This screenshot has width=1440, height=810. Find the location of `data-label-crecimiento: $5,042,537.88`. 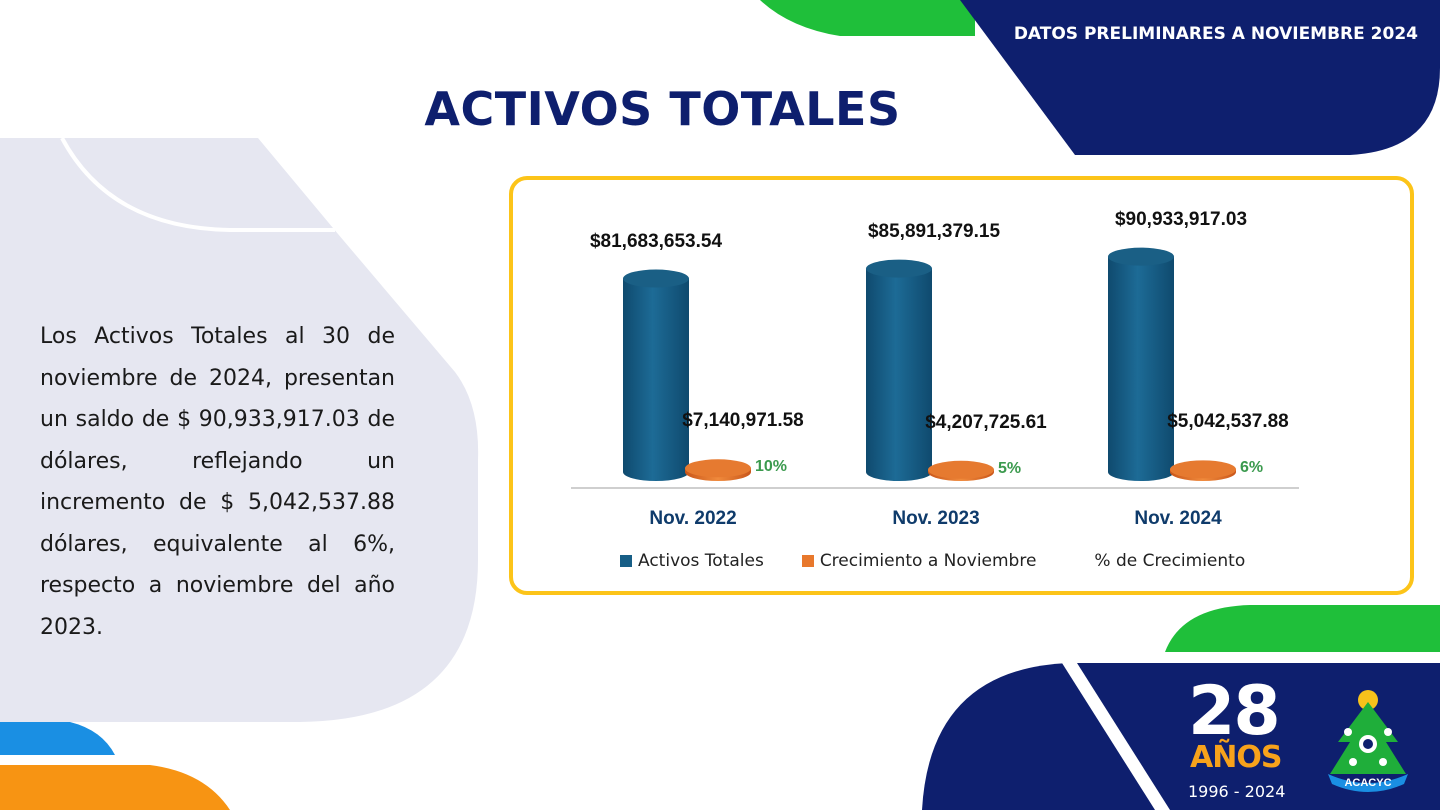

data-label-crecimiento: $5,042,537.88 is located at coordinates (1228, 422).